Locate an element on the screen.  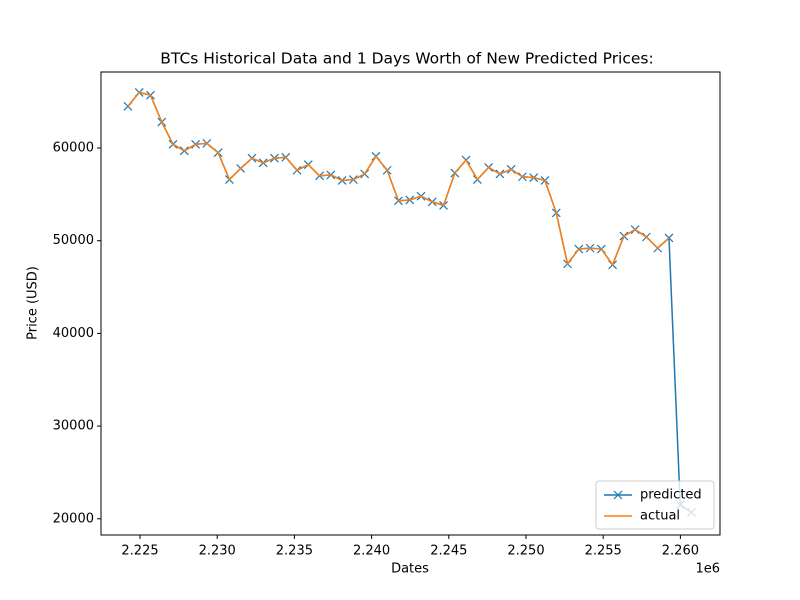
x-tick-label: 2.235 is located at coordinates (294, 551).